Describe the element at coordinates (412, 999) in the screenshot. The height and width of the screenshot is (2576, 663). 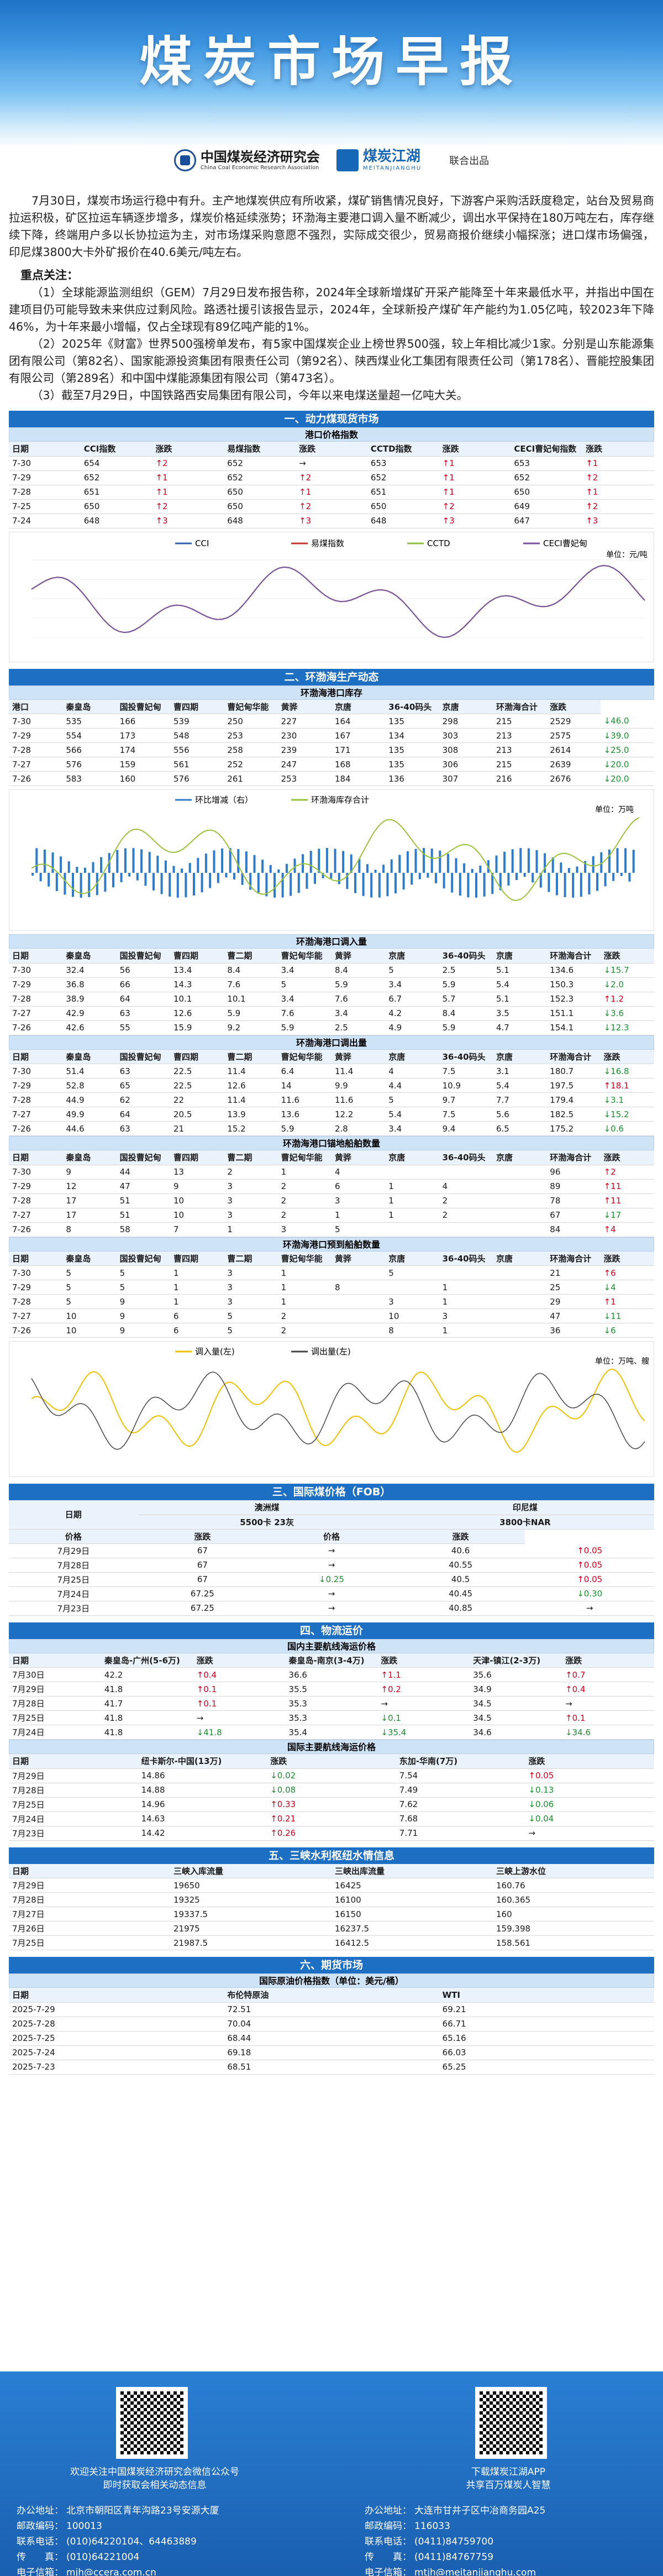
I see `table-cell: 6.7` at that location.